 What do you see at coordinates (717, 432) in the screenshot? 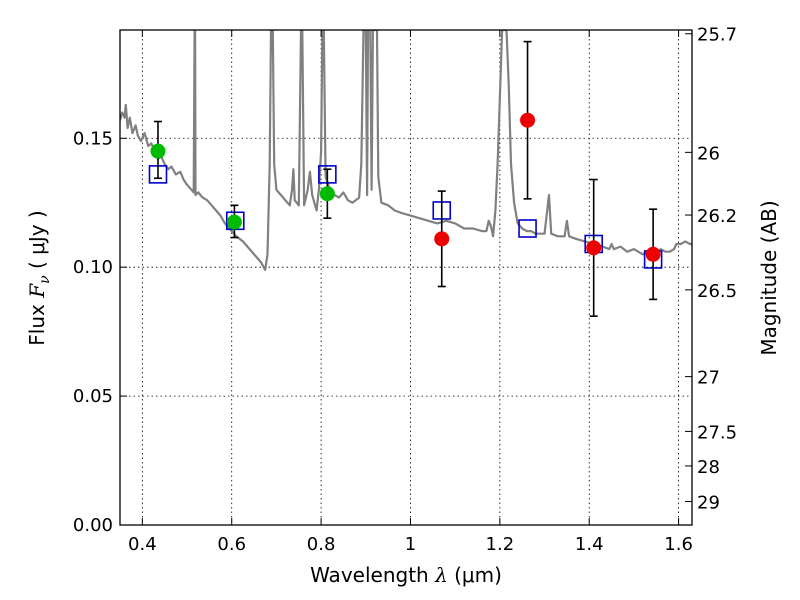
I see `mag-tick-label: 27.5` at bounding box center [717, 432].